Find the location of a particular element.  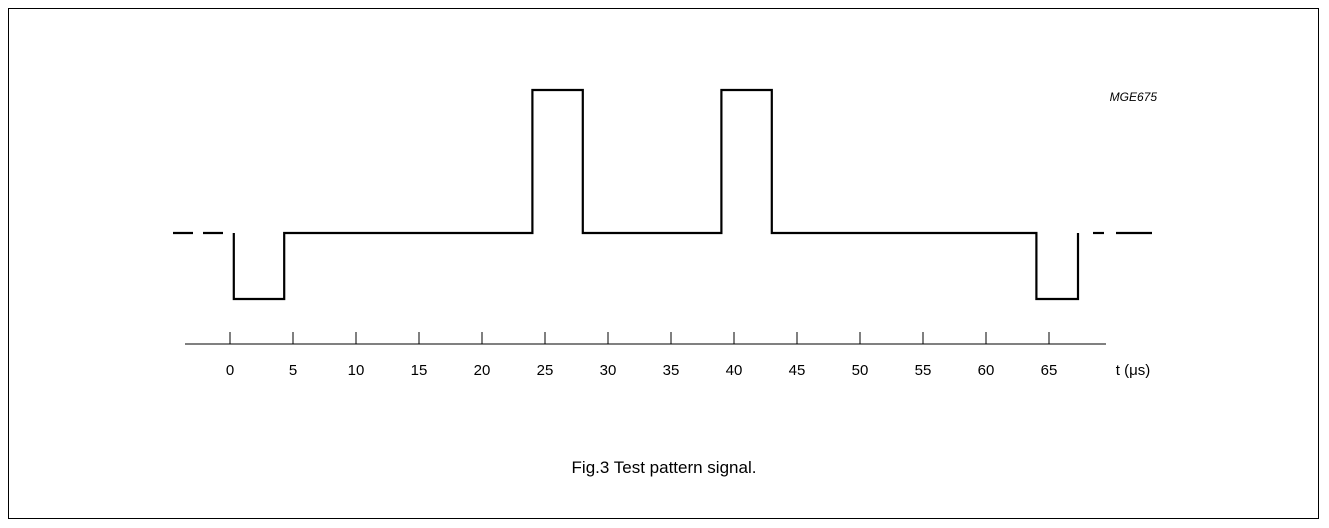

axis-tick-label: 50 is located at coordinates (860, 370).